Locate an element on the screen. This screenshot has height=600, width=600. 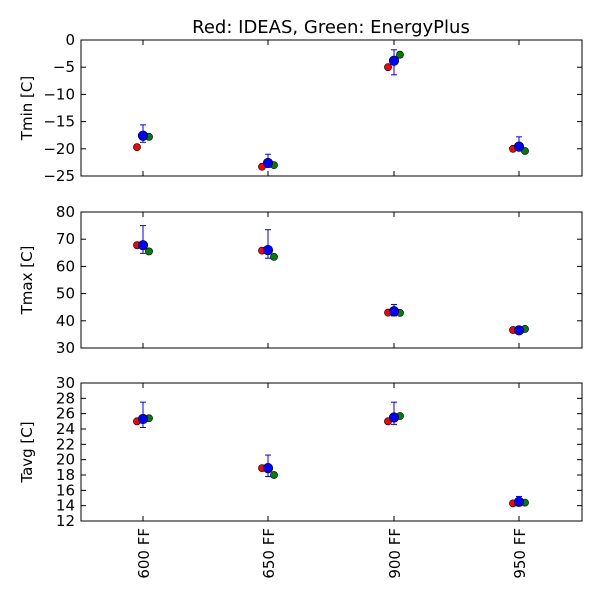
y-tick-label: 16 is located at coordinates (65, 490).